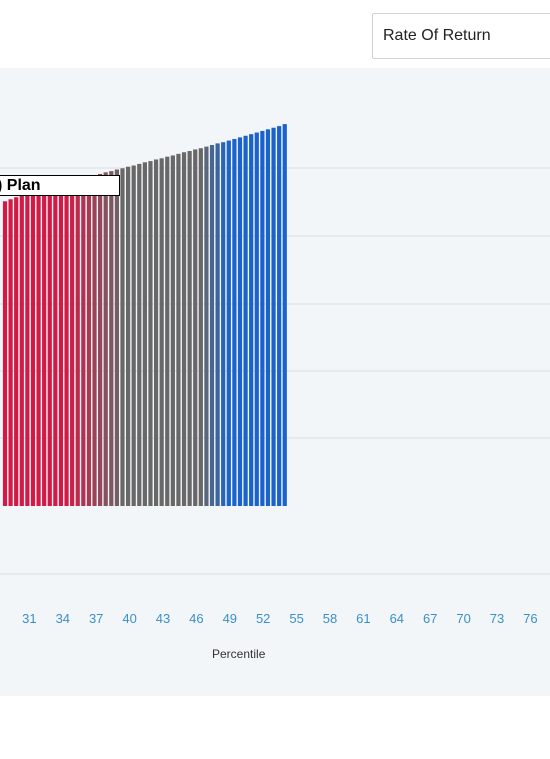 The image size is (550, 759). What do you see at coordinates (497, 618) in the screenshot?
I see `x-tick-label: 73` at bounding box center [497, 618].